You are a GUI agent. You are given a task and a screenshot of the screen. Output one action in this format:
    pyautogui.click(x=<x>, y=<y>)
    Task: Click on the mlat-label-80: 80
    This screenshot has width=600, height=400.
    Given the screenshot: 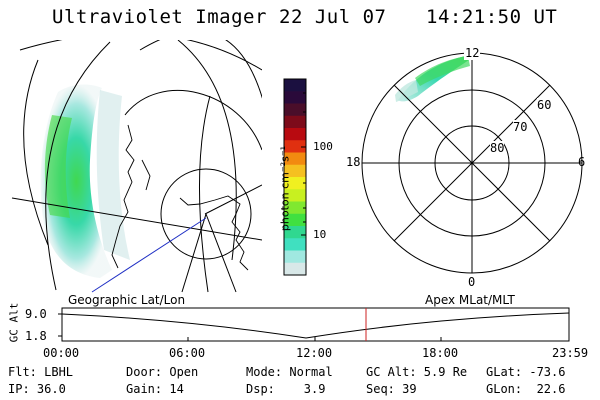 What is the action you would take?
    pyautogui.click(x=497, y=148)
    